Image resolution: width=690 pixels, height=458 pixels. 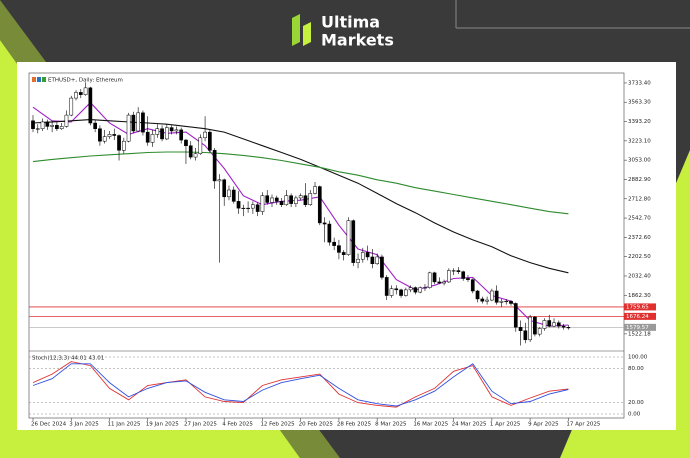 I want to click on x-tick-label: 17 Apr 2025, so click(x=583, y=425).